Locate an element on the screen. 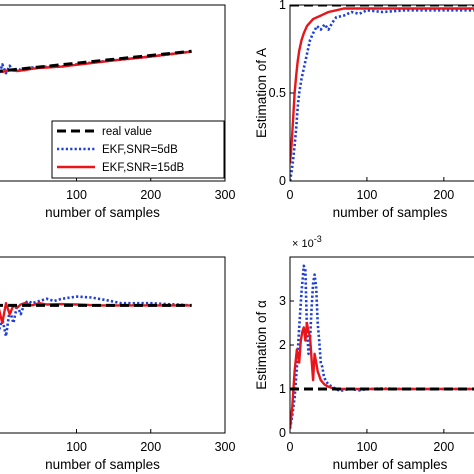 The image size is (474, 474). y-tick-label: 0.5 is located at coordinates (277, 93).